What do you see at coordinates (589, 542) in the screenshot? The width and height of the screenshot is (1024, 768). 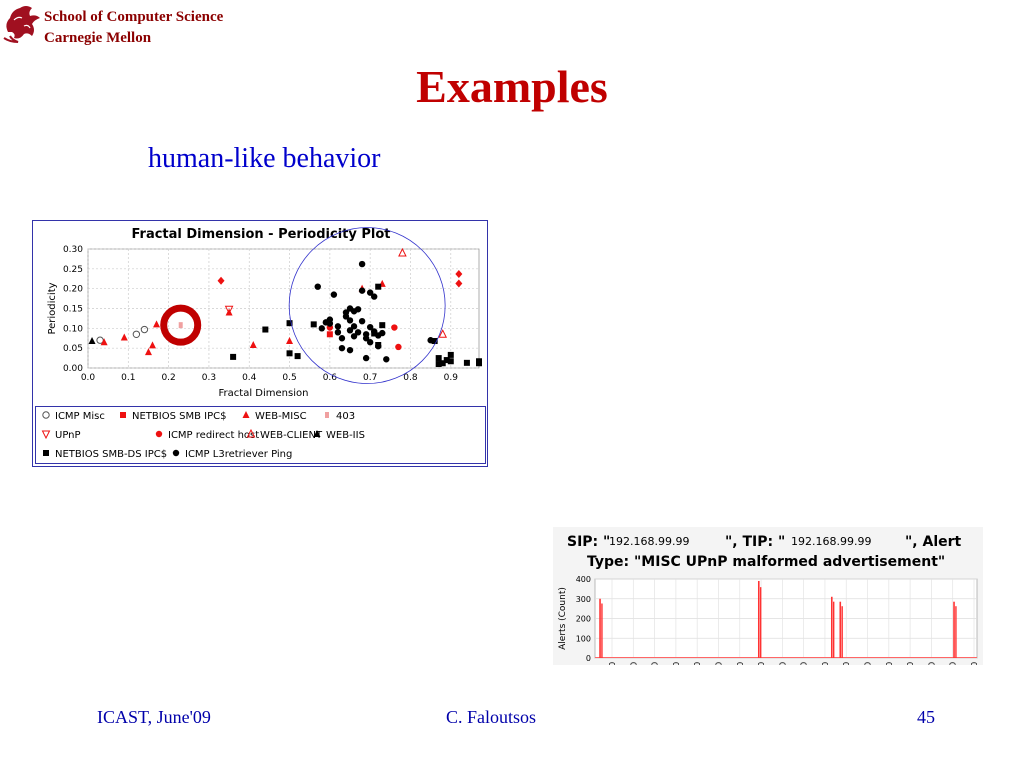 I see `alert-sip-label: SIP: "` at bounding box center [589, 542].